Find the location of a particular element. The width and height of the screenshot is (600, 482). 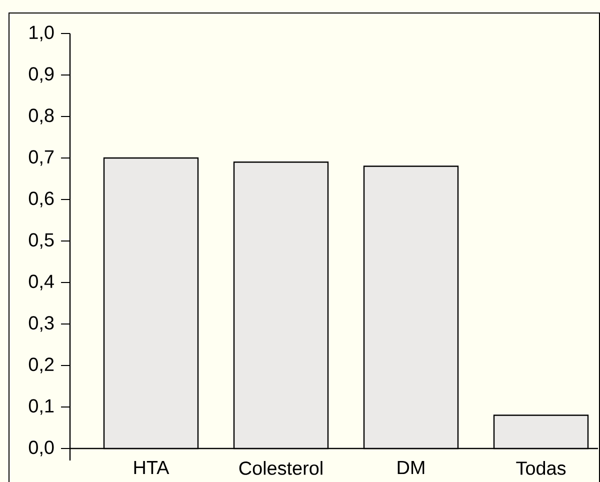

y-tick-label: 1,0 is located at coordinates (42, 34).